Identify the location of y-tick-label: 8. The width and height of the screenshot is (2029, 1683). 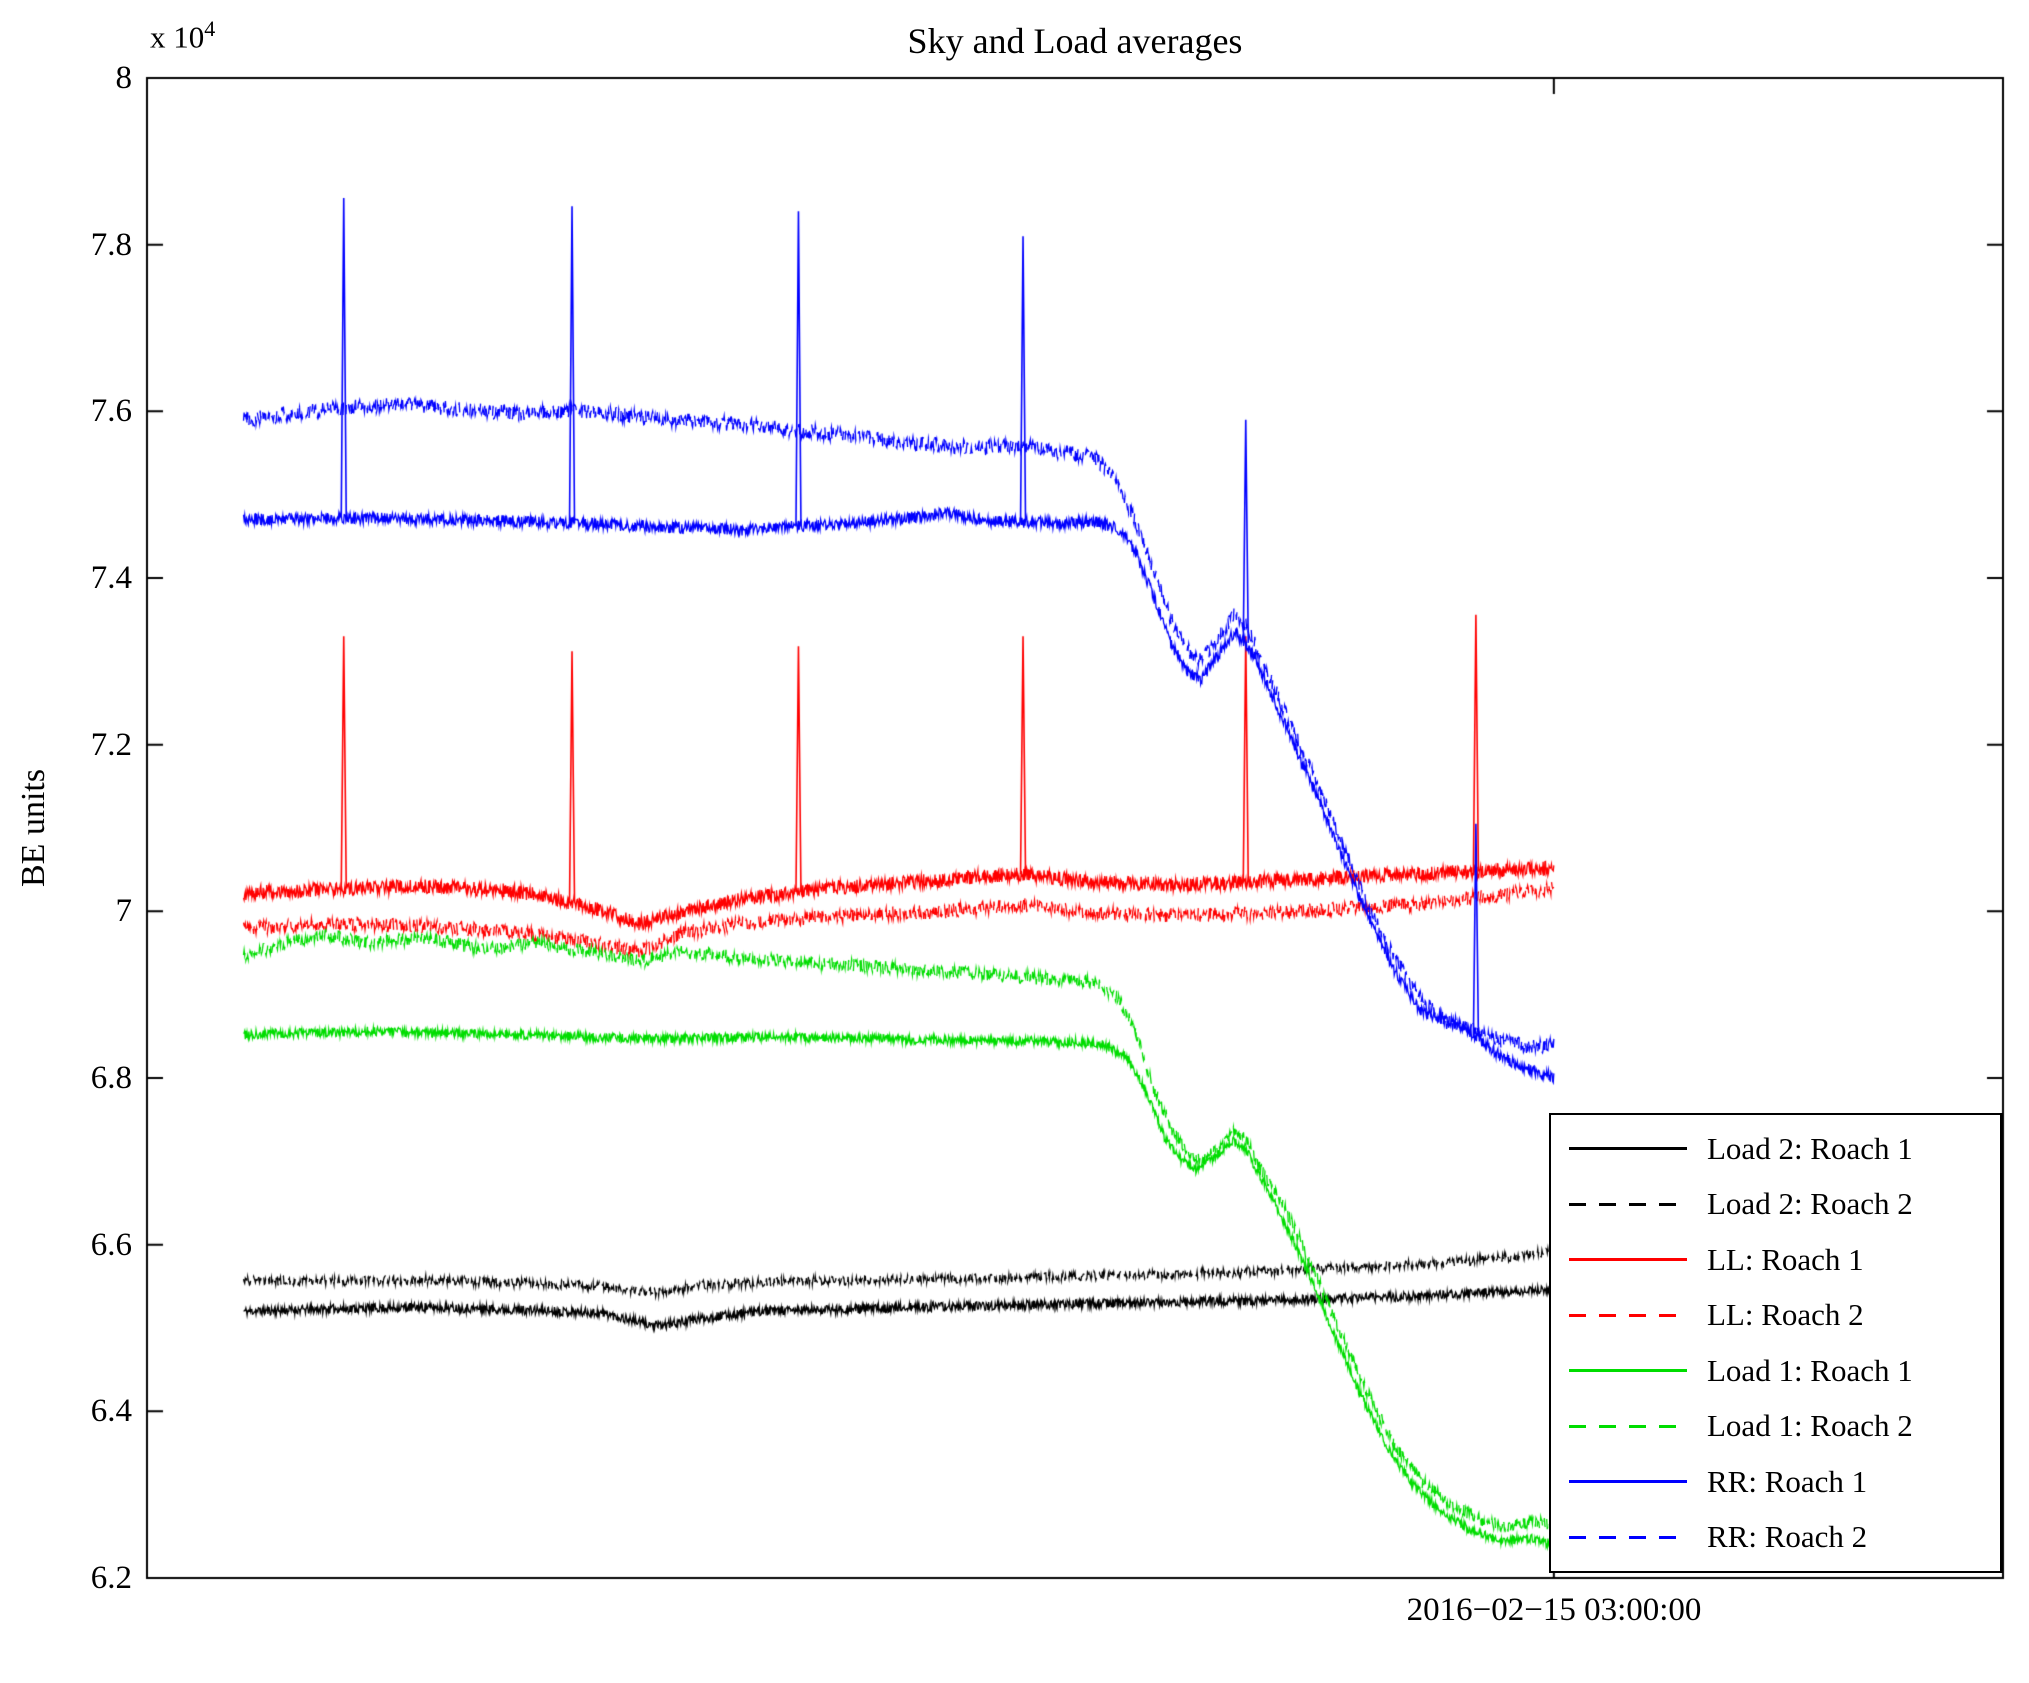
(124, 78).